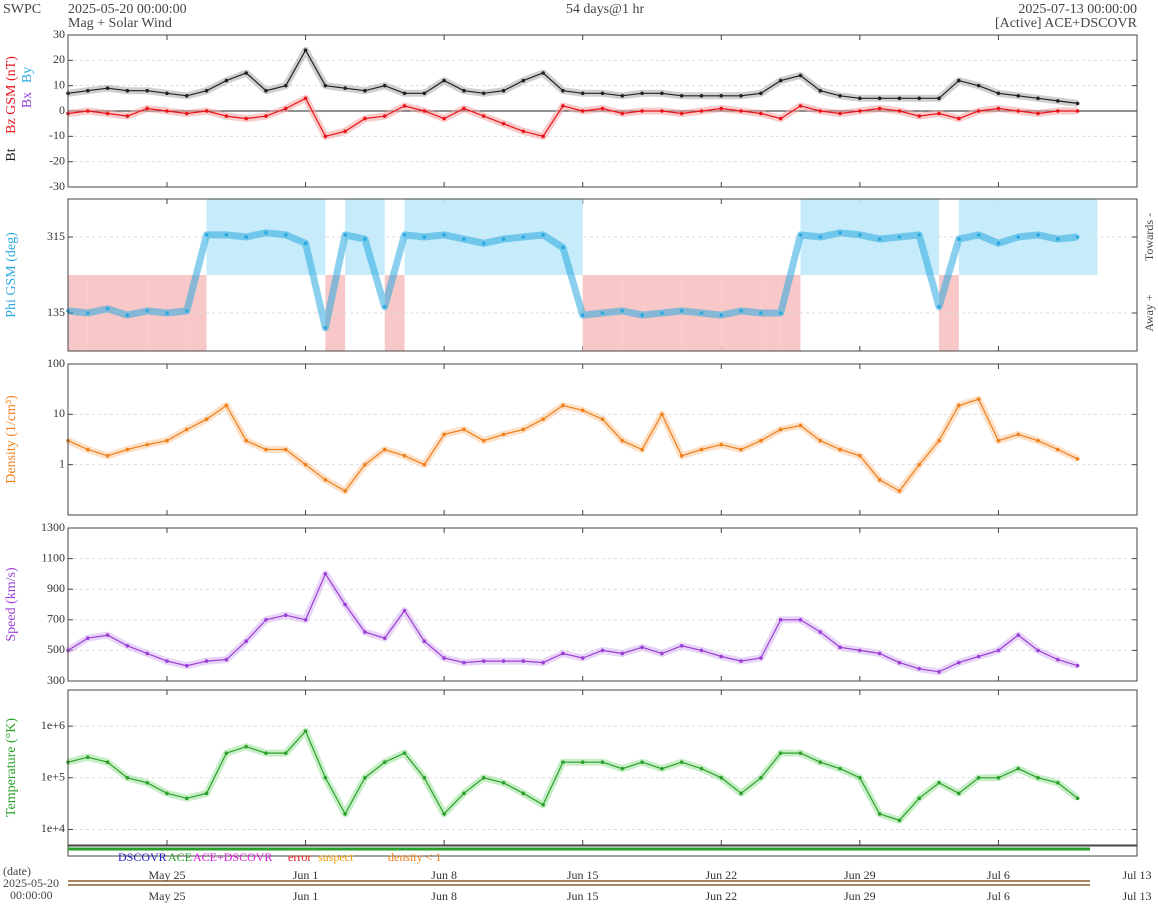 The width and height of the screenshot is (1158, 905). Describe the element at coordinates (59, 34) in the screenshot. I see `y-tick-label: 30` at that location.